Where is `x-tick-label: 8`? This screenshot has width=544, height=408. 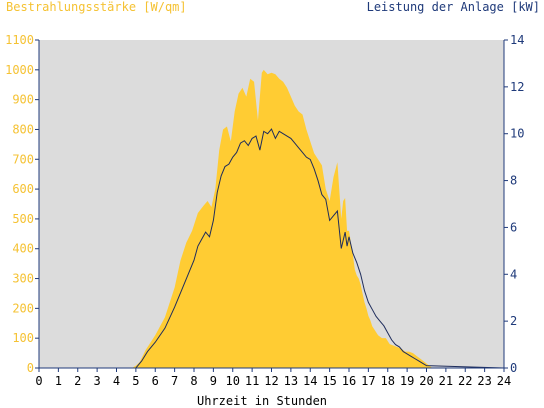
x-tick-label: 8 is located at coordinates (193, 381).